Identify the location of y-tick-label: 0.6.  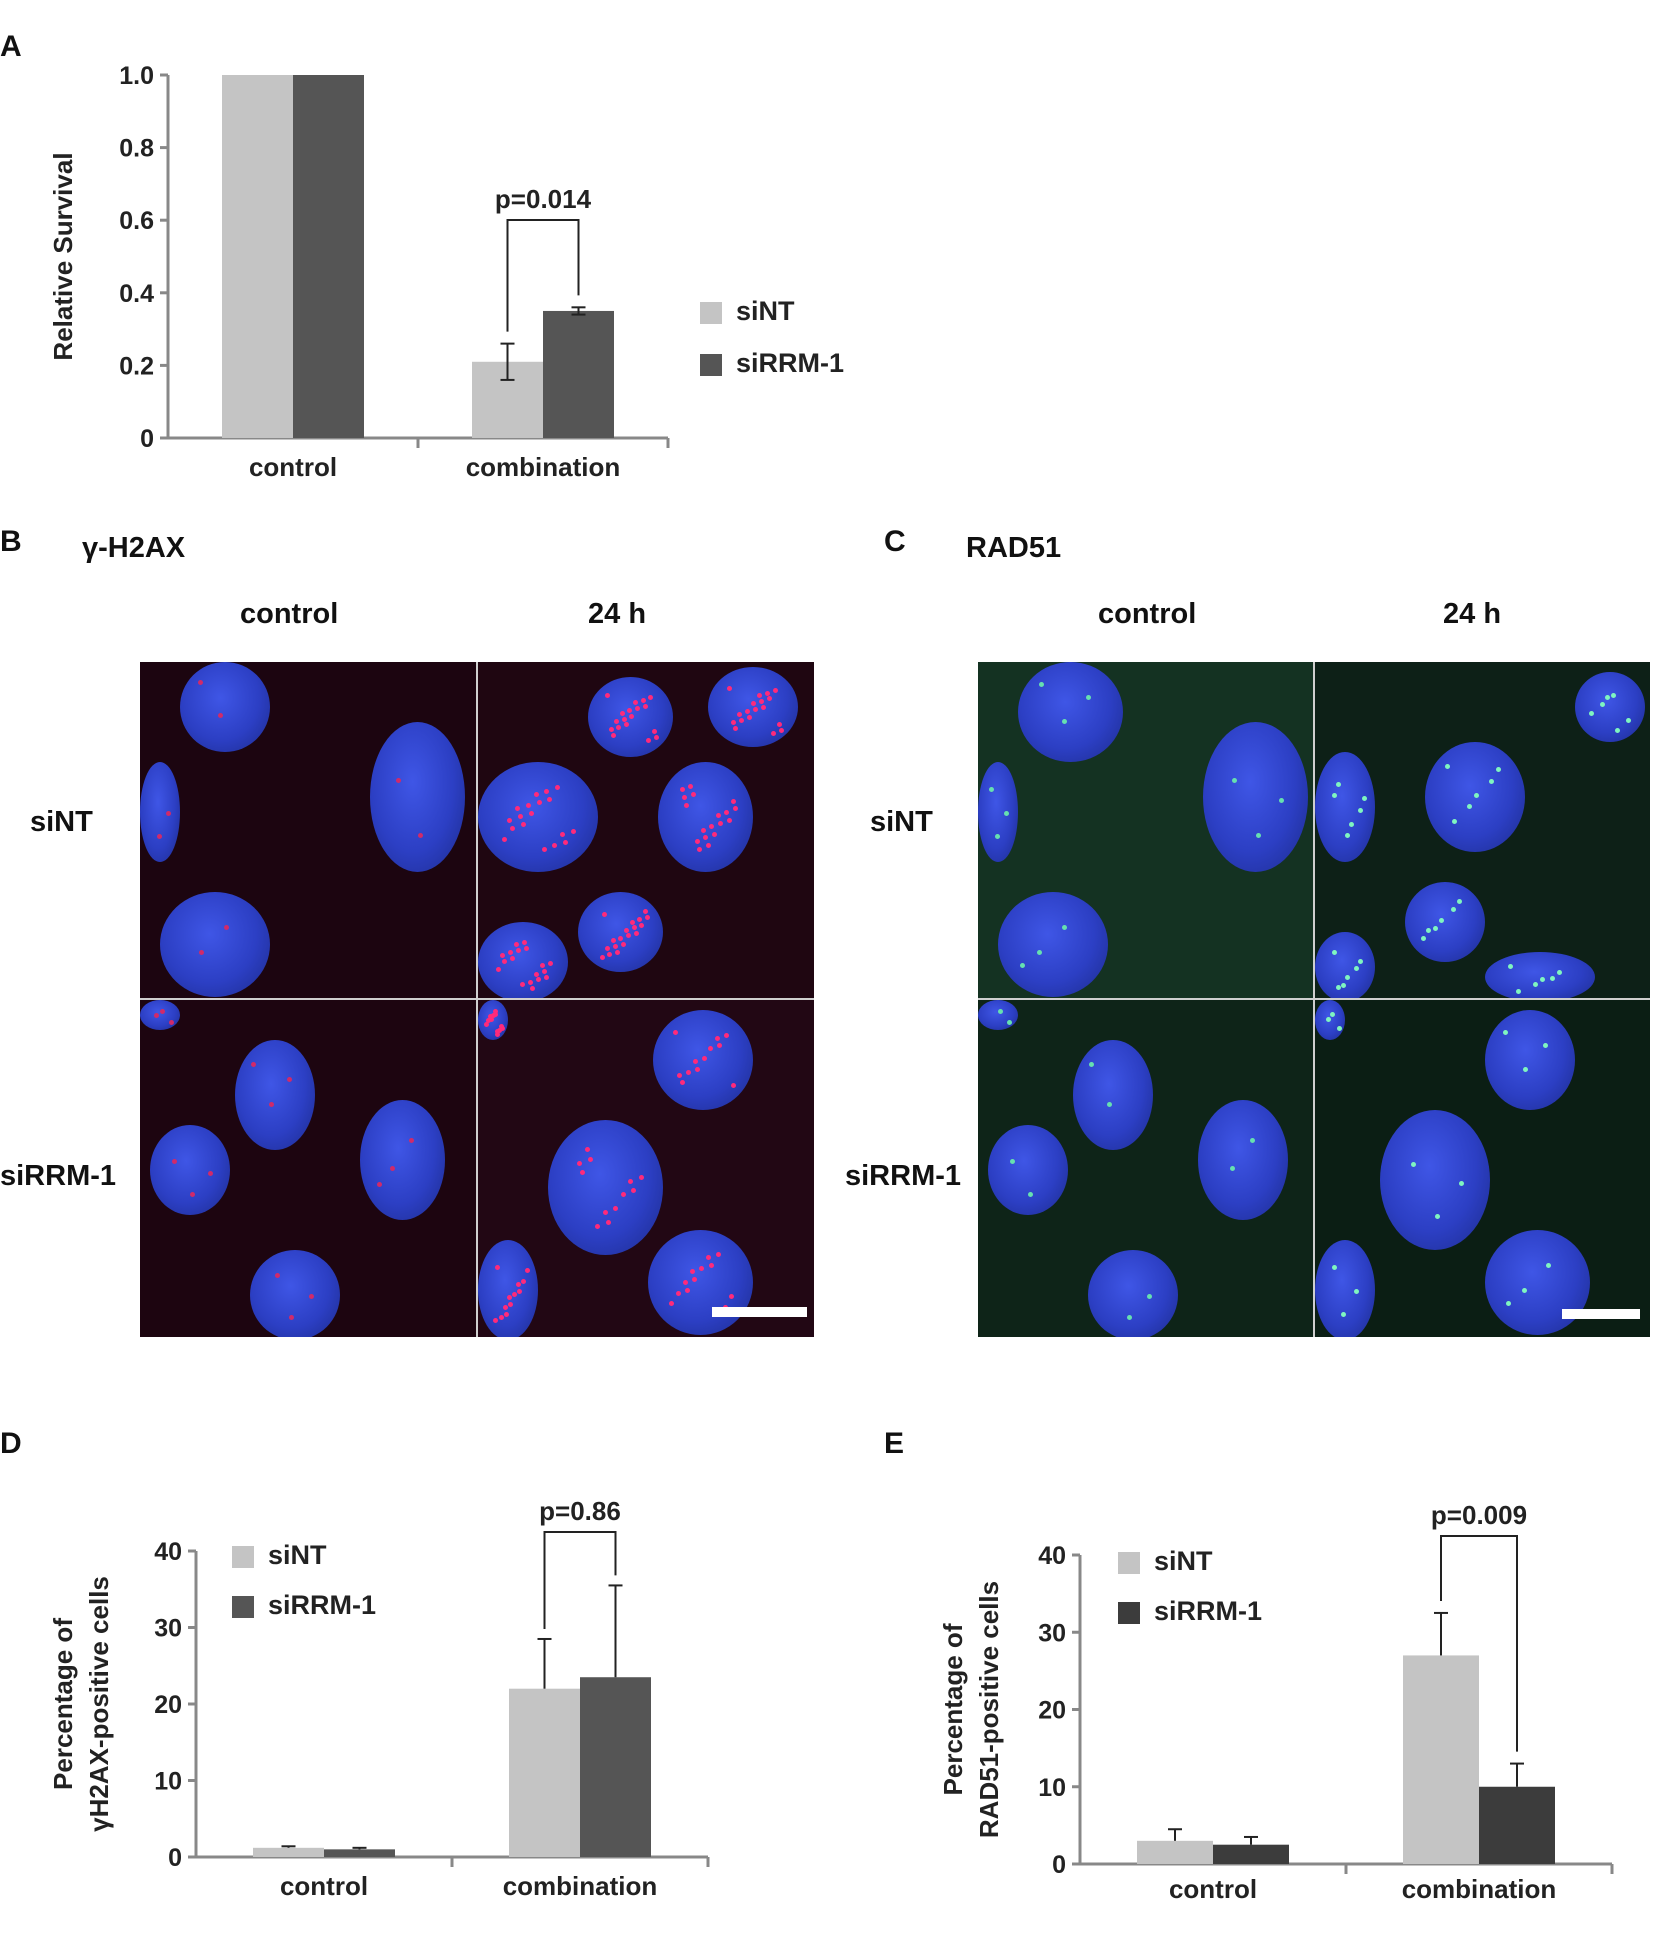
(136, 221).